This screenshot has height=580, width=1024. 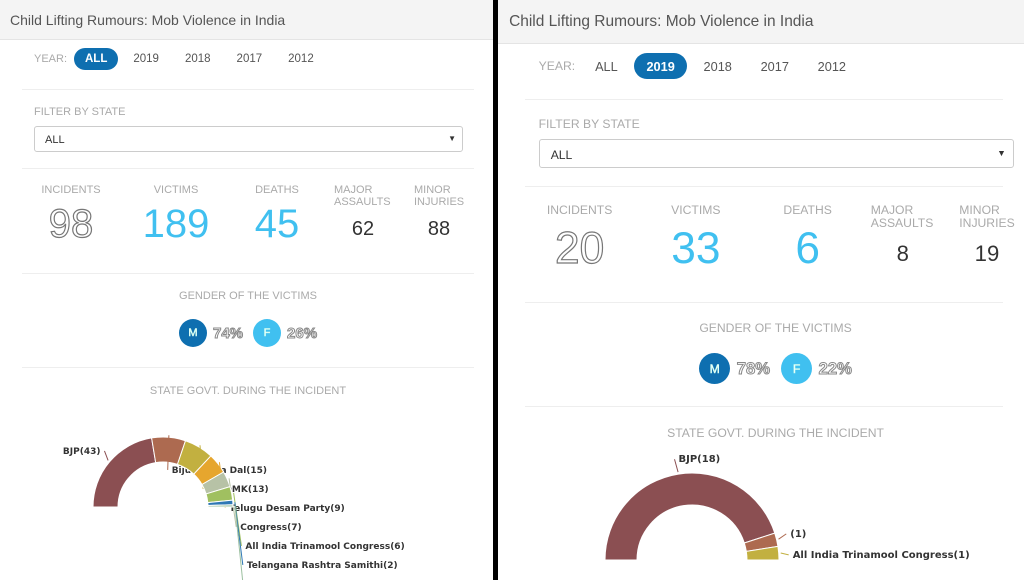 What do you see at coordinates (324, 547) in the screenshot?
I see `slice-label: All India Trinamool Congress(6)` at bounding box center [324, 547].